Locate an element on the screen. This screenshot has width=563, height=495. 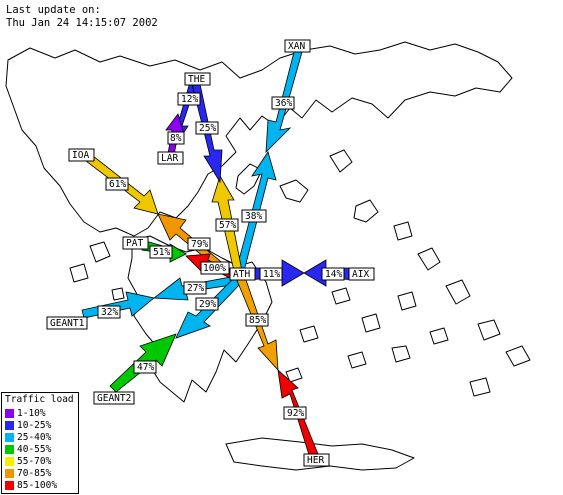
last-update-header: Last update on: Thu Jan 24 14:15:07 2002 is located at coordinates (82, 17).